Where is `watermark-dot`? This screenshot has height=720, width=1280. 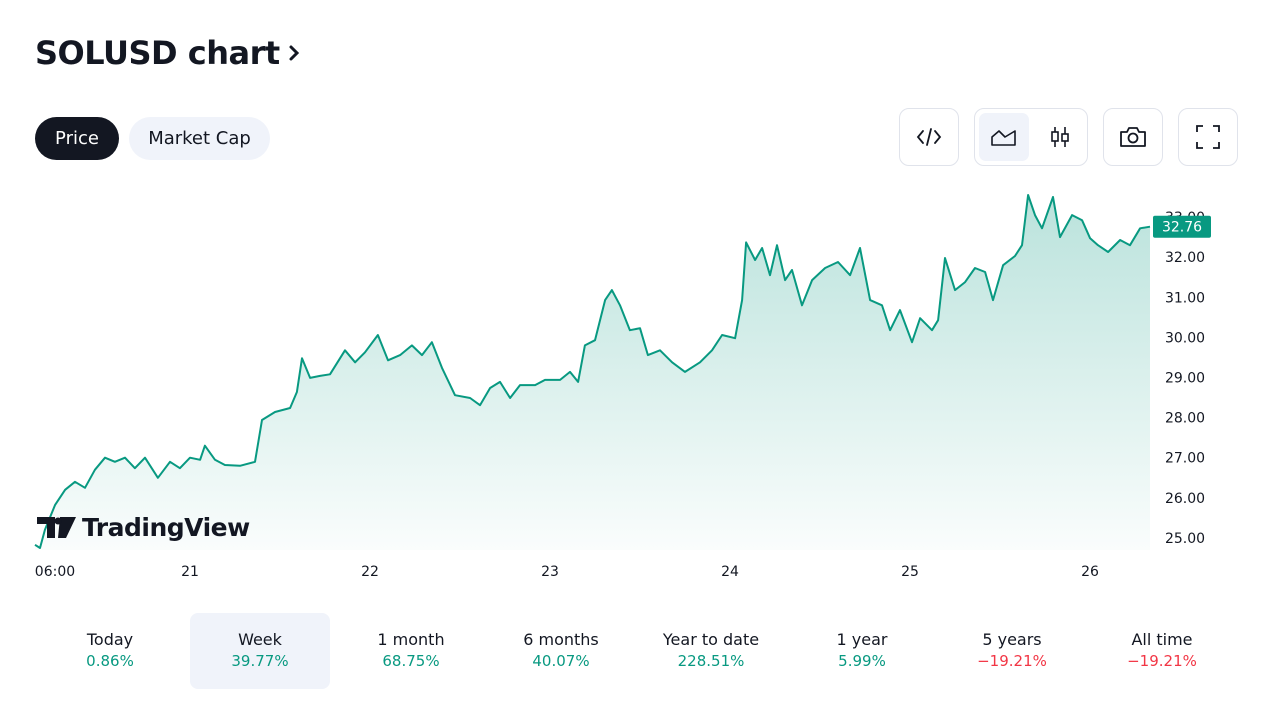 watermark-dot is located at coordinates (58, 521).